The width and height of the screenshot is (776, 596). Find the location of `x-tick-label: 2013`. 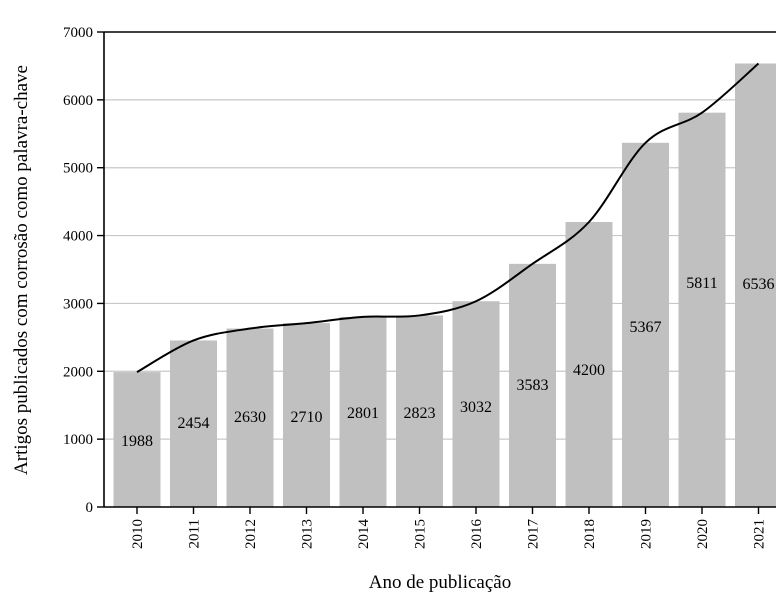

x-tick-label: 2013 is located at coordinates (308, 534).